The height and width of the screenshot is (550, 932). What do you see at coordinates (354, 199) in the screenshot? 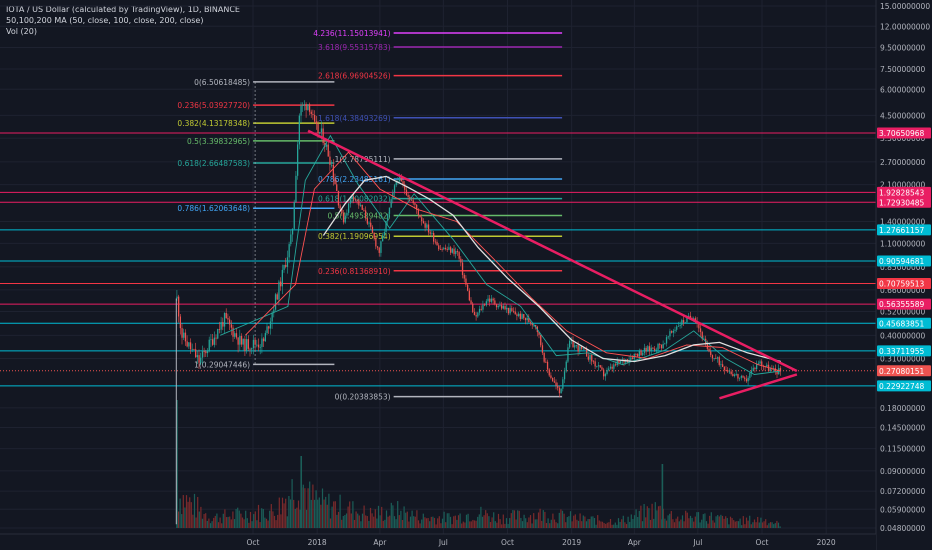
I see `fib-right-label: 0.618(1.80082032)` at bounding box center [354, 199].